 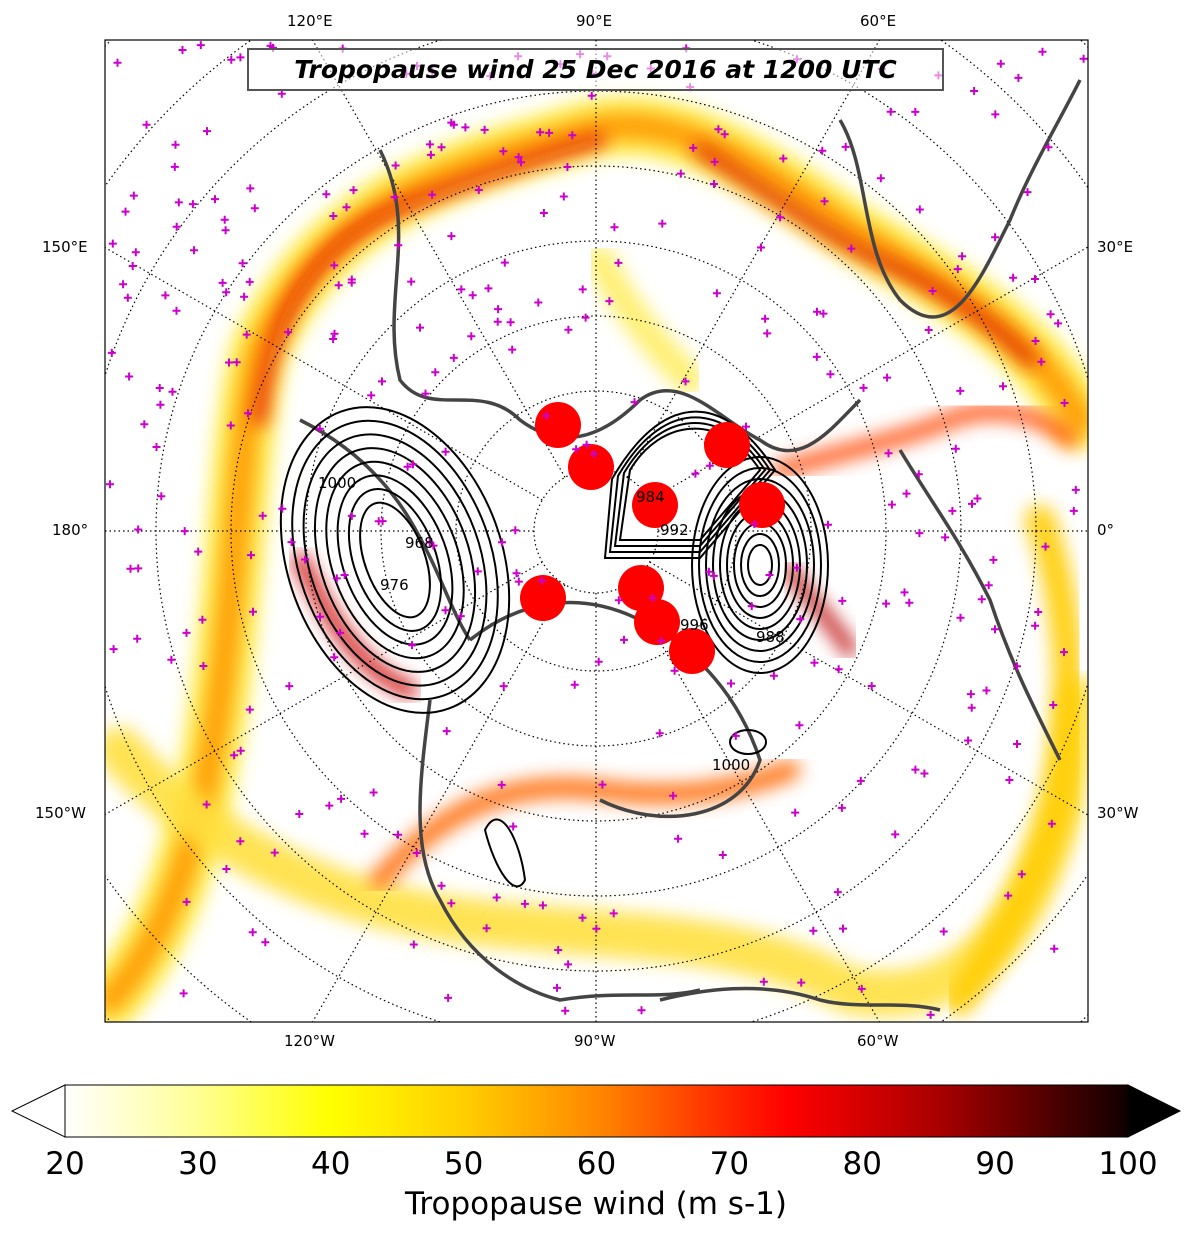 What do you see at coordinates (65, 1164) in the screenshot?
I see `colorbar-tick-label: 20` at bounding box center [65, 1164].